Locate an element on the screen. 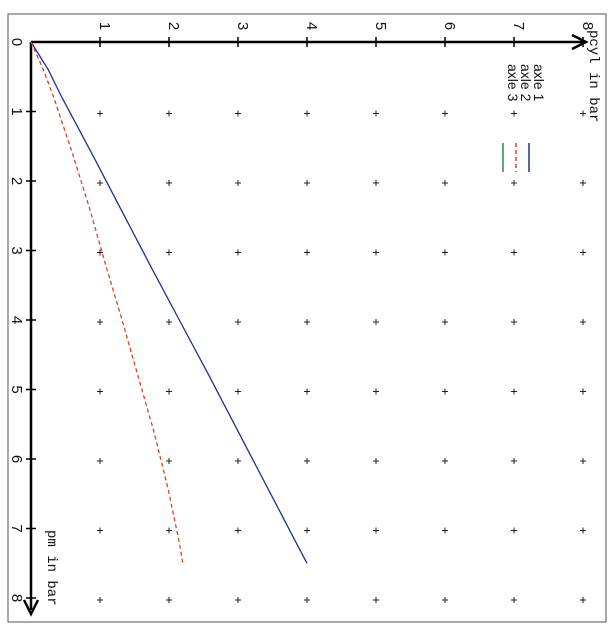 The width and height of the screenshot is (615, 635). x-tick-label: 3 is located at coordinates (16, 250).